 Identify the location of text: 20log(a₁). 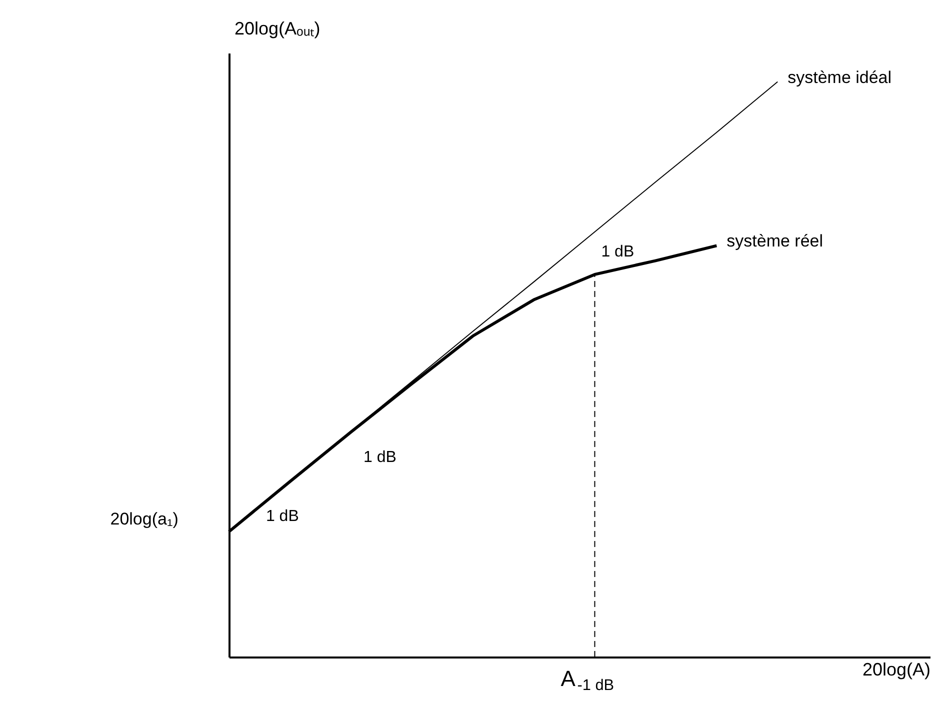
(144, 519).